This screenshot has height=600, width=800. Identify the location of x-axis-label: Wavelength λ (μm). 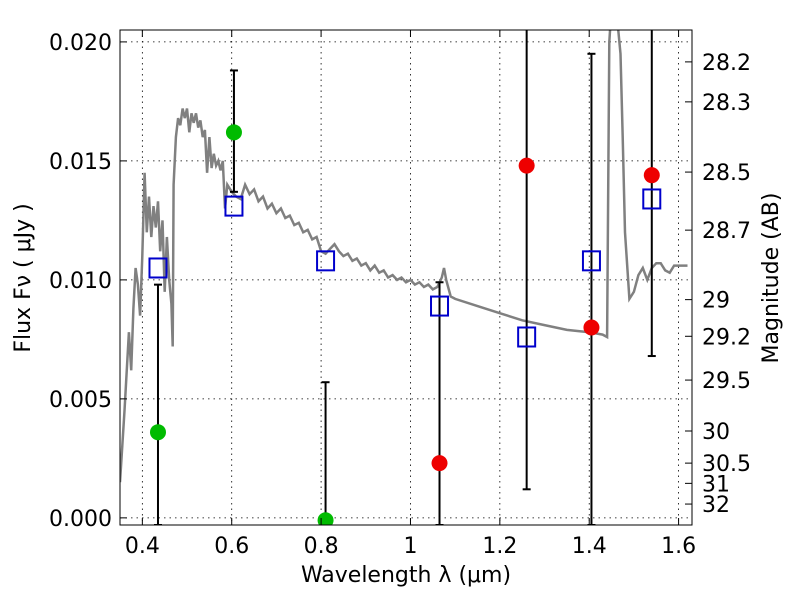
(406, 575).